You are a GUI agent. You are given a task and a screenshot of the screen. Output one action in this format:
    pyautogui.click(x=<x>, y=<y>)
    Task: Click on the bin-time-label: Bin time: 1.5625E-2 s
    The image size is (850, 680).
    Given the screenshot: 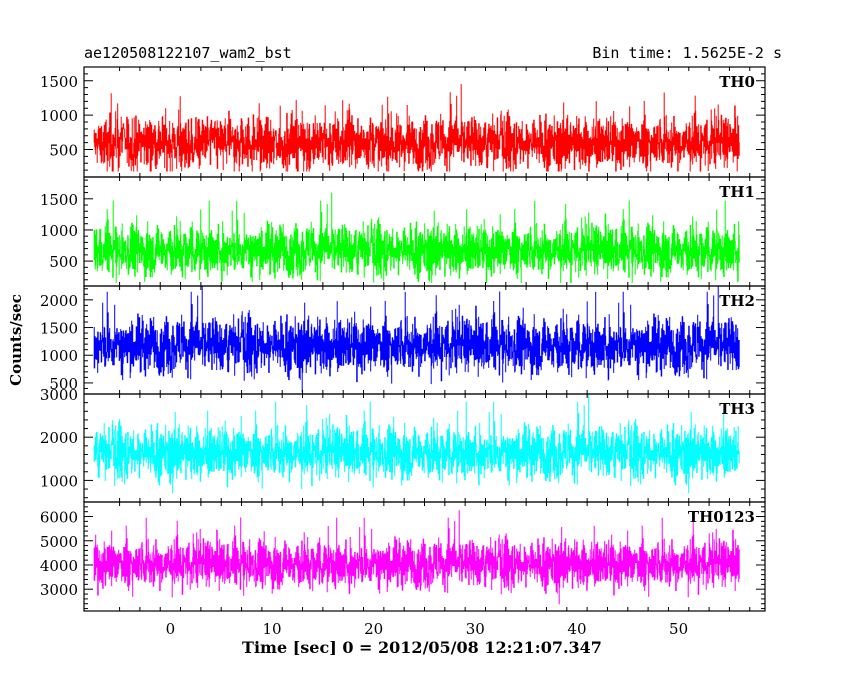 What is the action you would take?
    pyautogui.click(x=687, y=53)
    